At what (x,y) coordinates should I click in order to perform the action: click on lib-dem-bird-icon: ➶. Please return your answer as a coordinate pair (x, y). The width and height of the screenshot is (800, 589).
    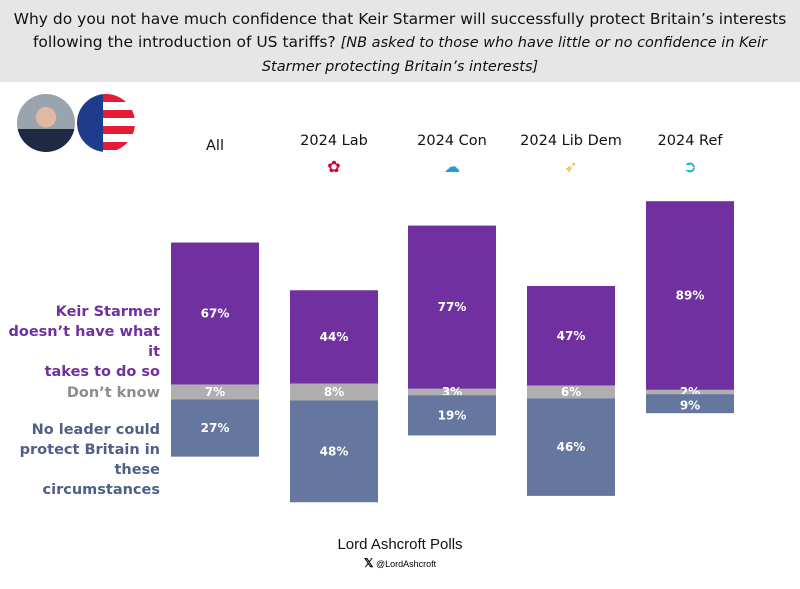
    Looking at the image, I should click on (571, 166).